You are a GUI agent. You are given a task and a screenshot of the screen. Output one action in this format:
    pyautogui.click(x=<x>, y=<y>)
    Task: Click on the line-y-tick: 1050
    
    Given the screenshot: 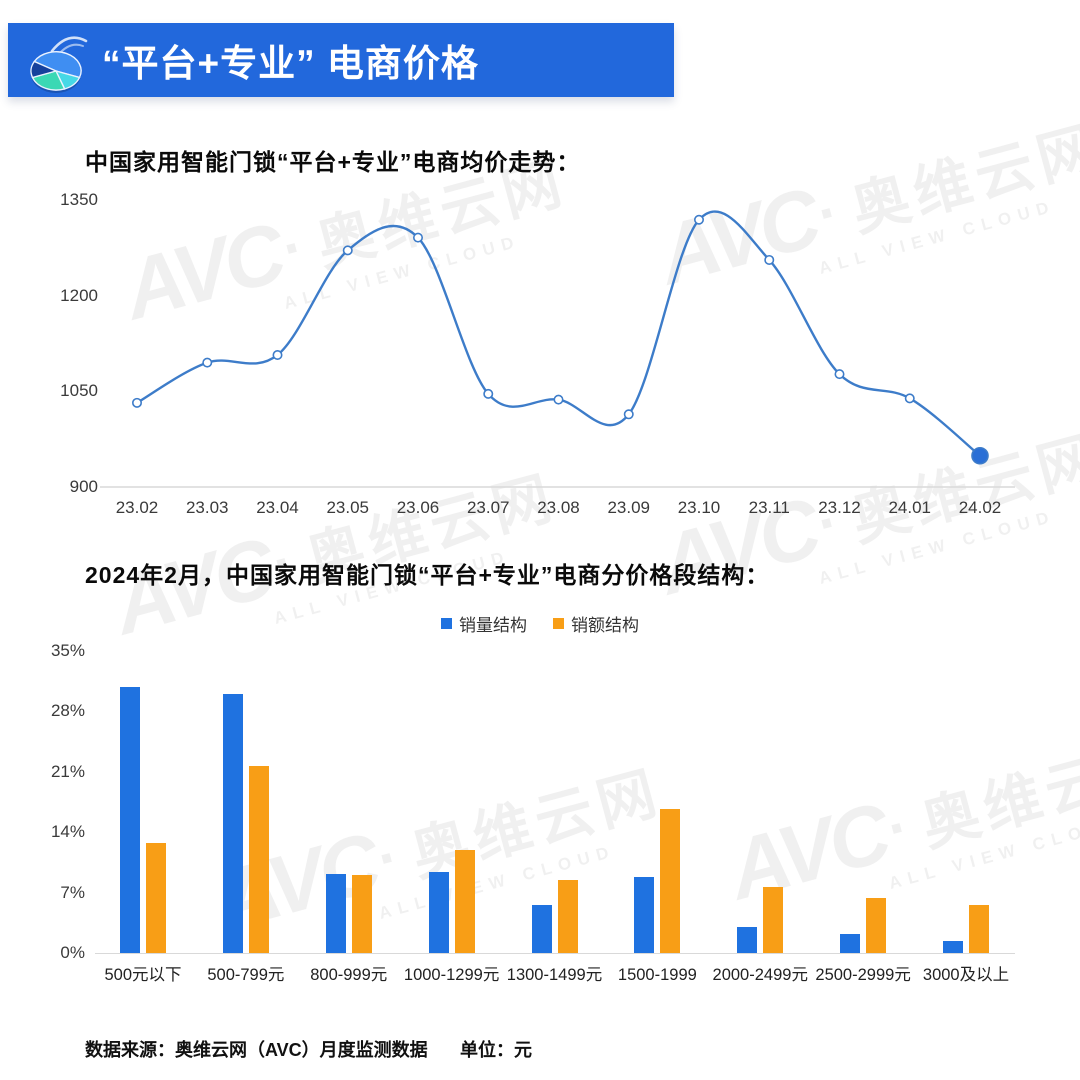 What is the action you would take?
    pyautogui.click(x=79, y=391)
    